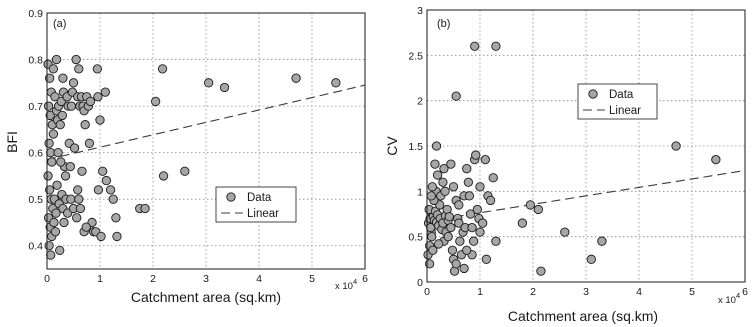 Image resolution: width=753 pixels, height=327 pixels. What do you see at coordinates (100, 279) in the screenshot?
I see `bfi-x-tick-label: 1` at bounding box center [100, 279].